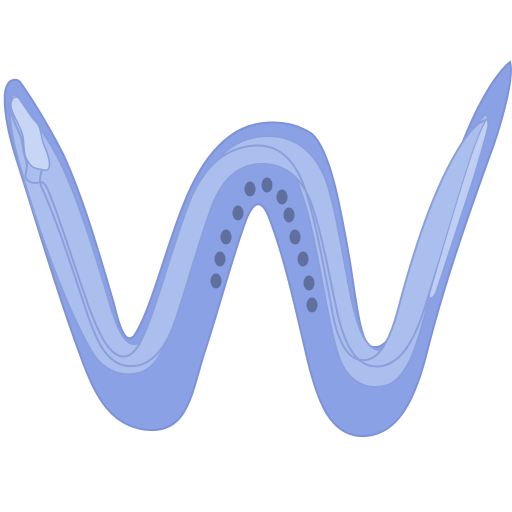 Image resolution: width=512 pixels, height=512 pixels. What do you see at coordinates (30, 133) in the screenshot?
I see `left-arm-highlight` at bounding box center [30, 133].